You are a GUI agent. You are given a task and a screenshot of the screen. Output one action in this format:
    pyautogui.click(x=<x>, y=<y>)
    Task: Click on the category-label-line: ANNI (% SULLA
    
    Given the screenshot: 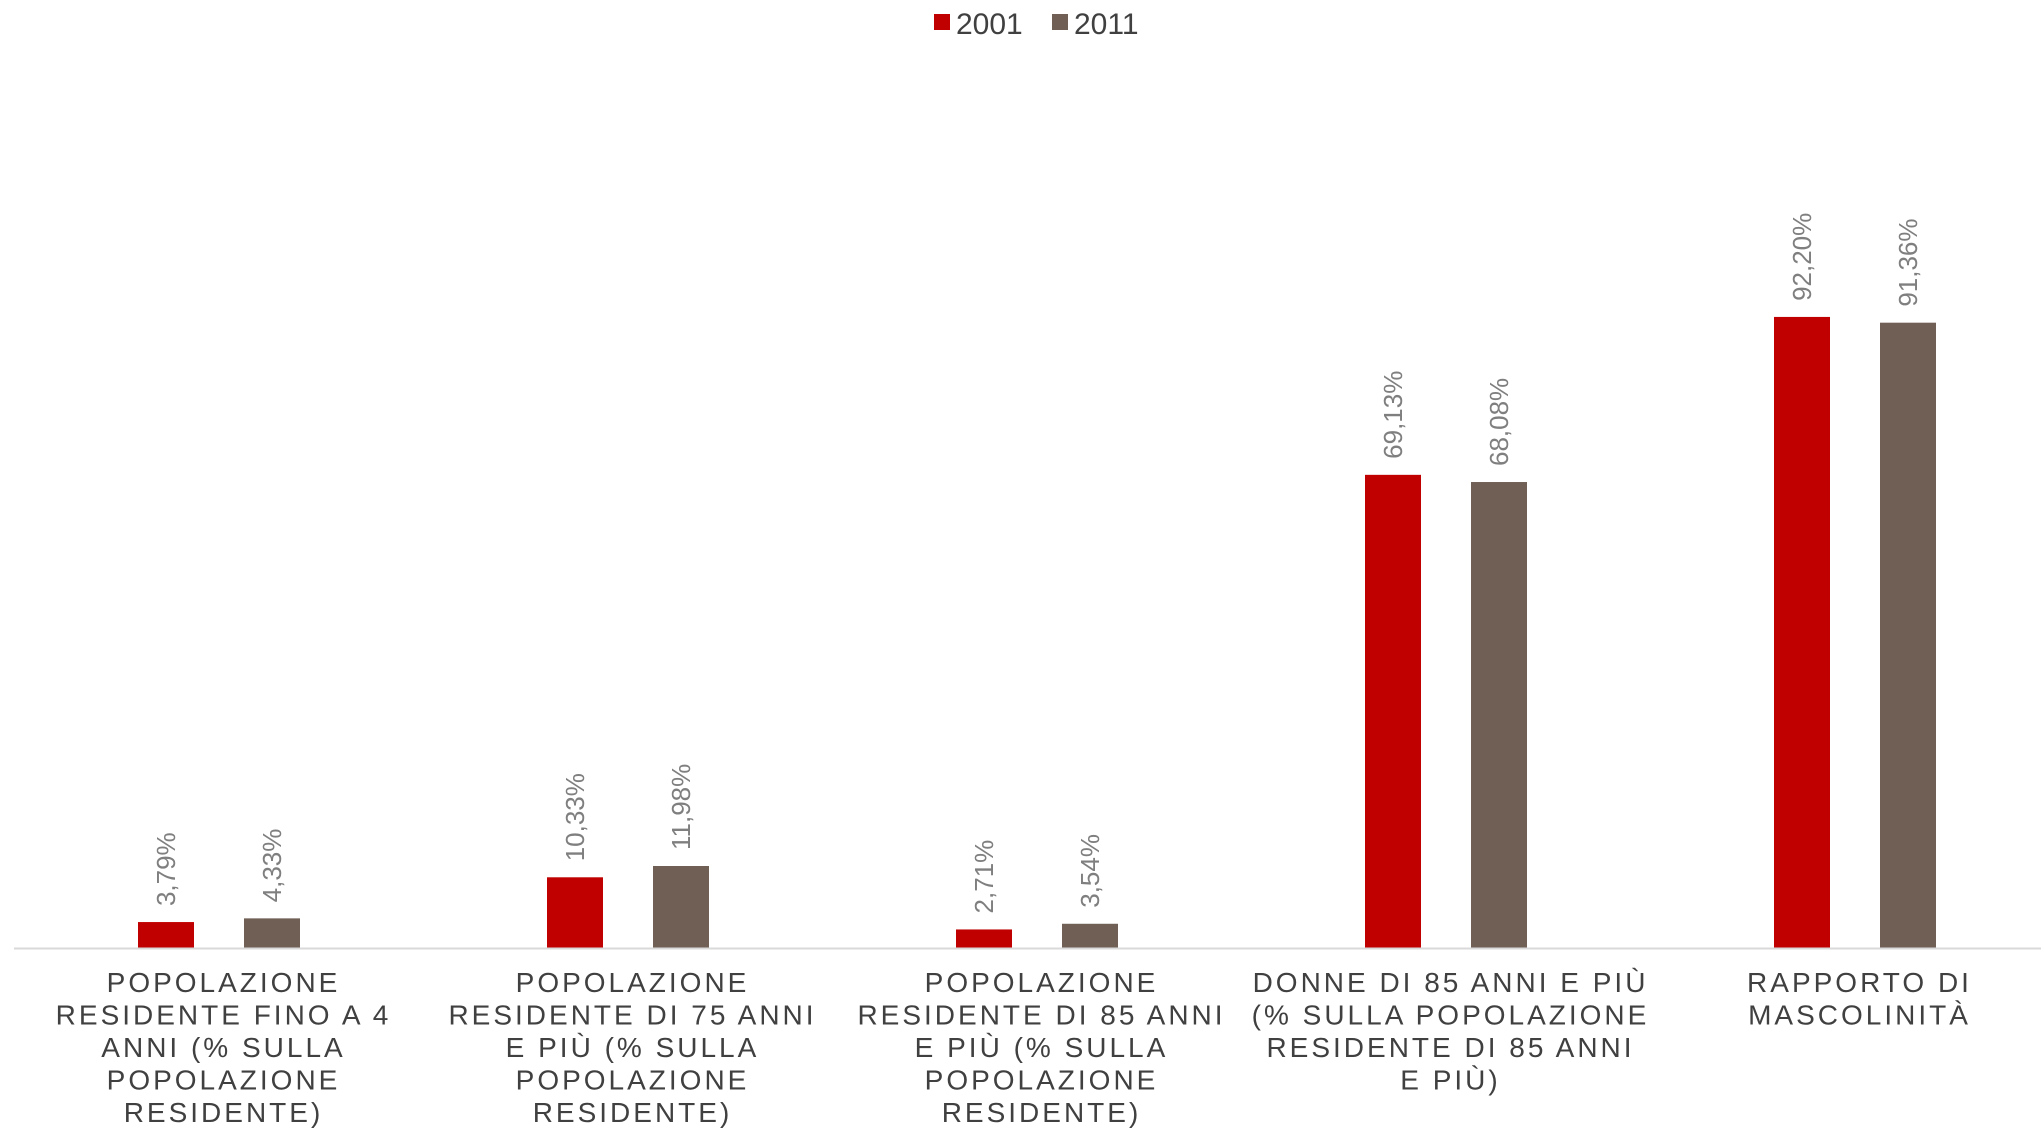 What is the action you would take?
    pyautogui.click(x=223, y=1047)
    